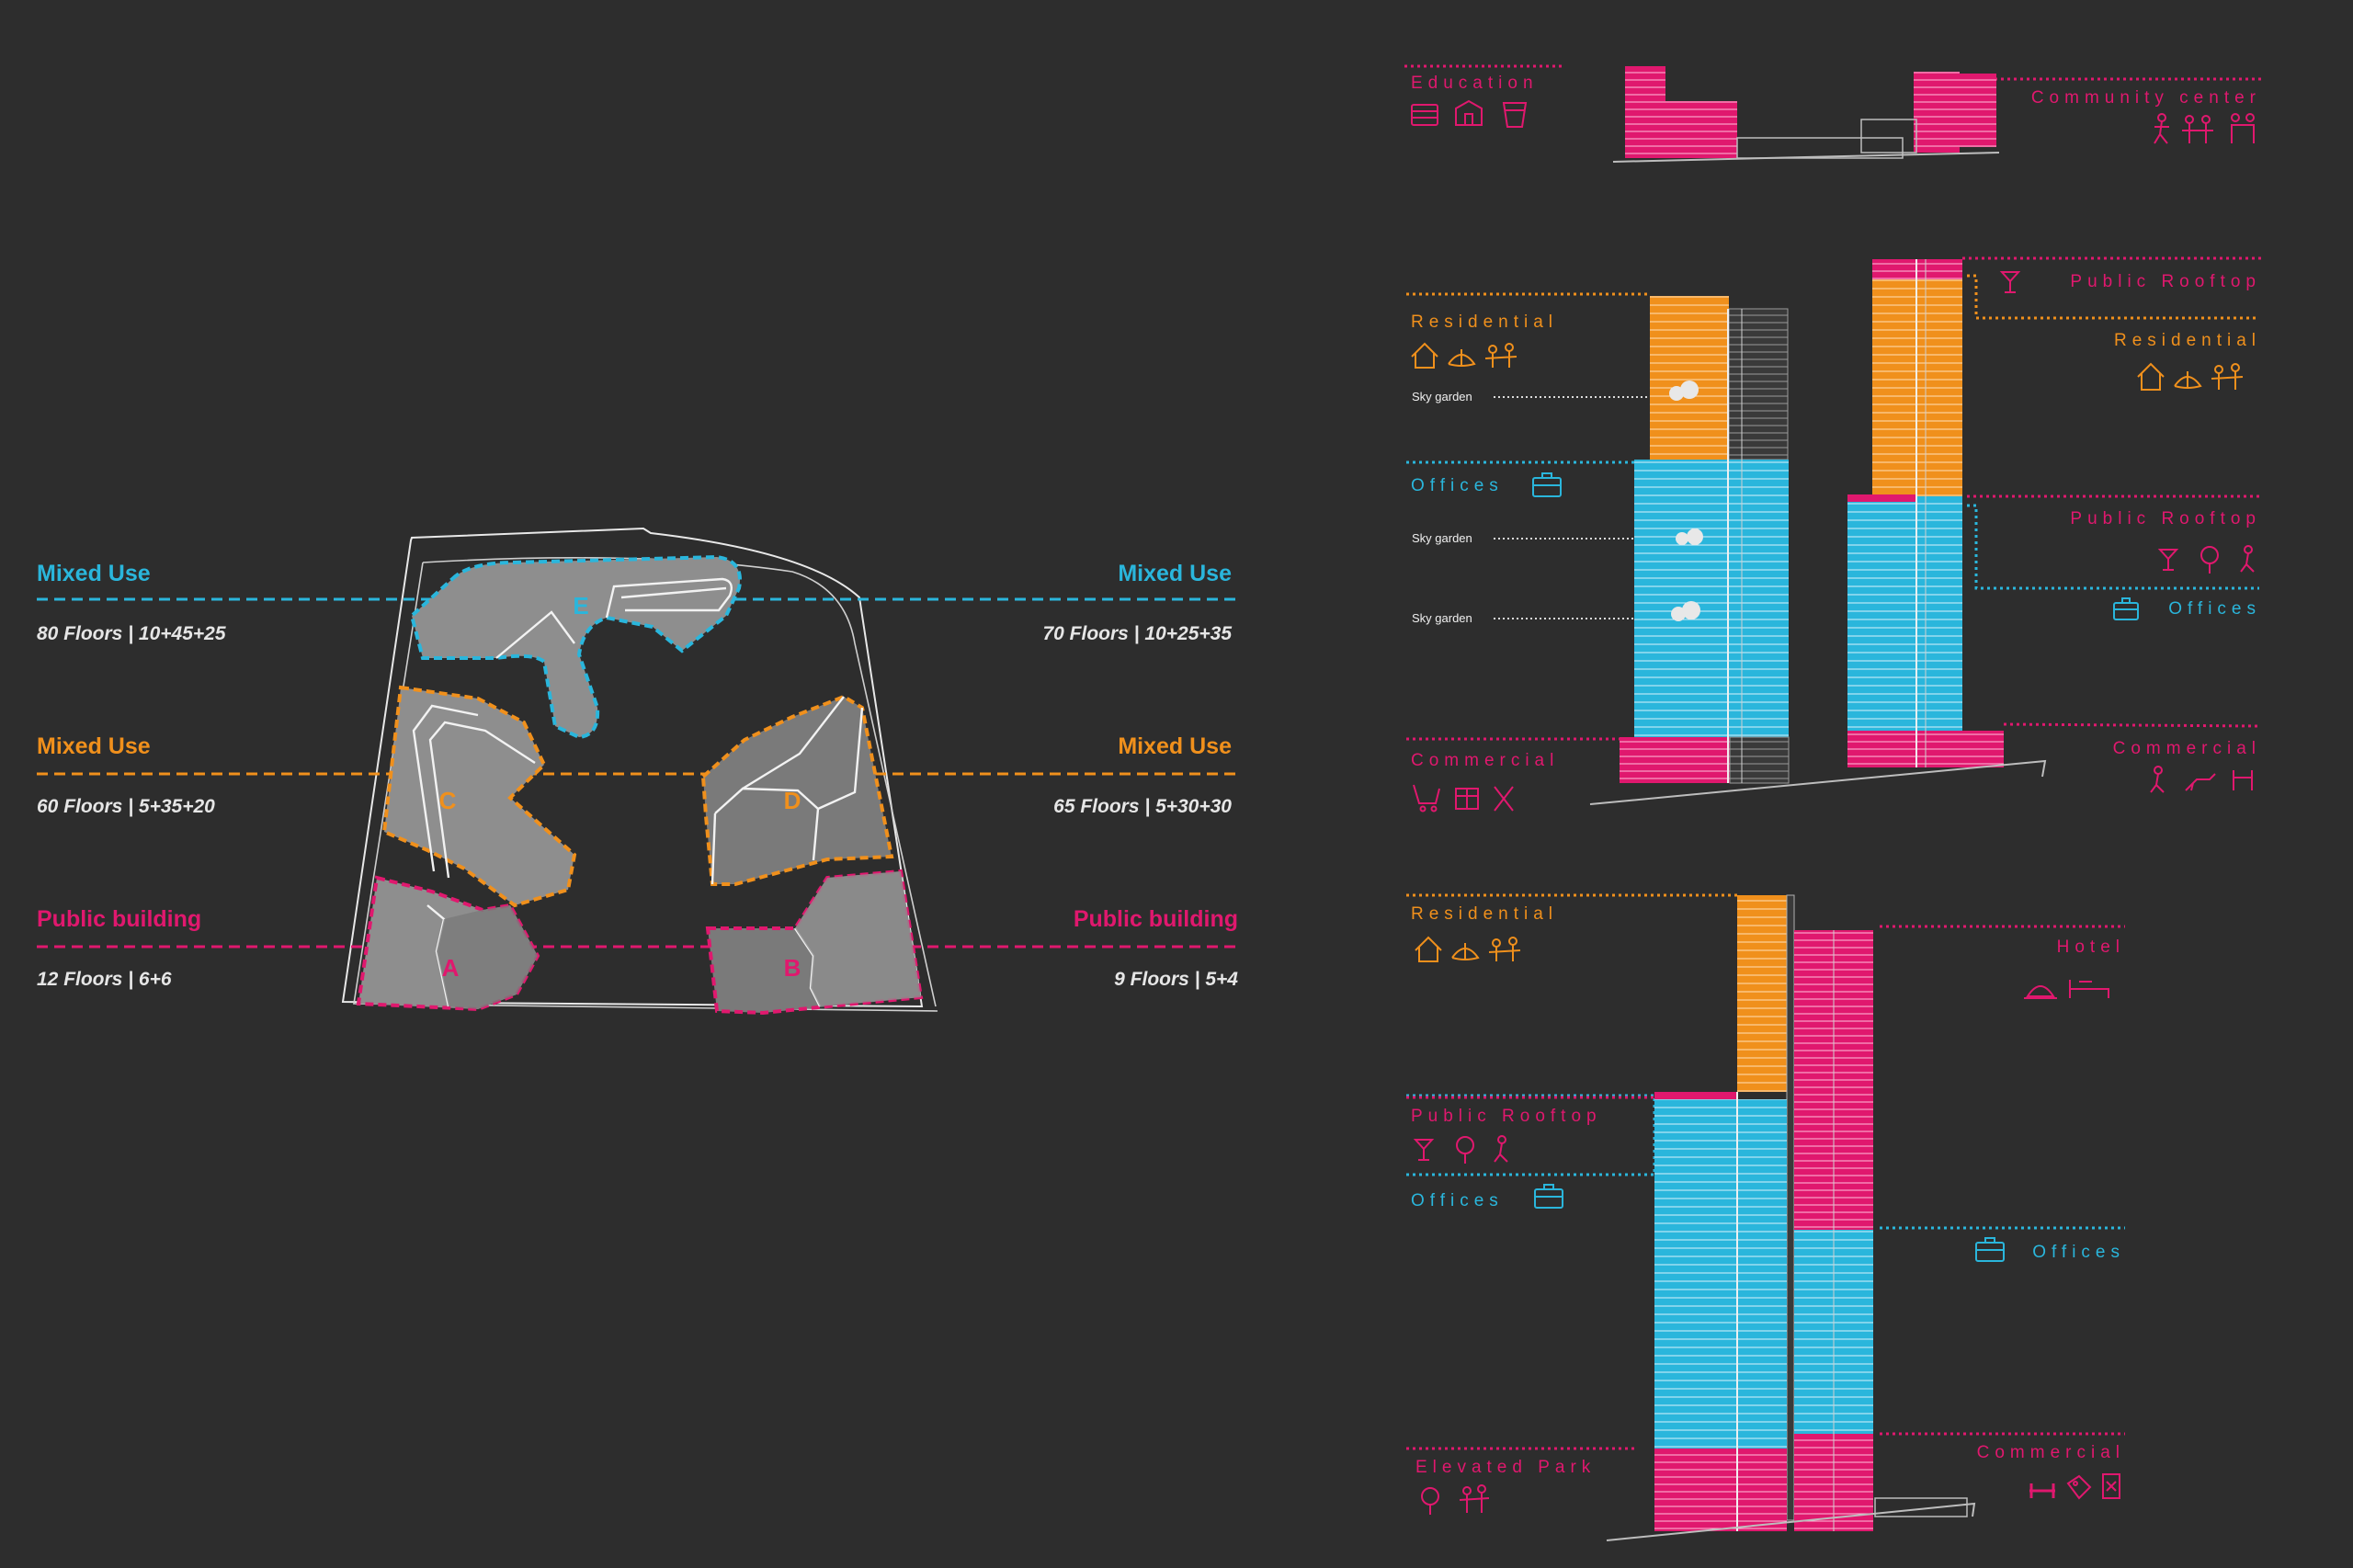  I want to click on book-icon, so click(1424, 115).